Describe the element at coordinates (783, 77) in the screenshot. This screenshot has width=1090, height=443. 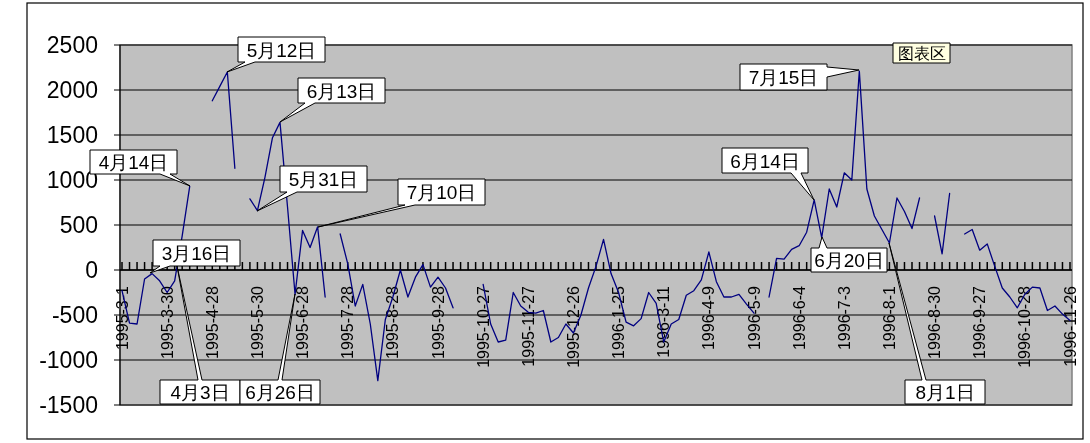
I see `annotation: 7月15日` at that location.